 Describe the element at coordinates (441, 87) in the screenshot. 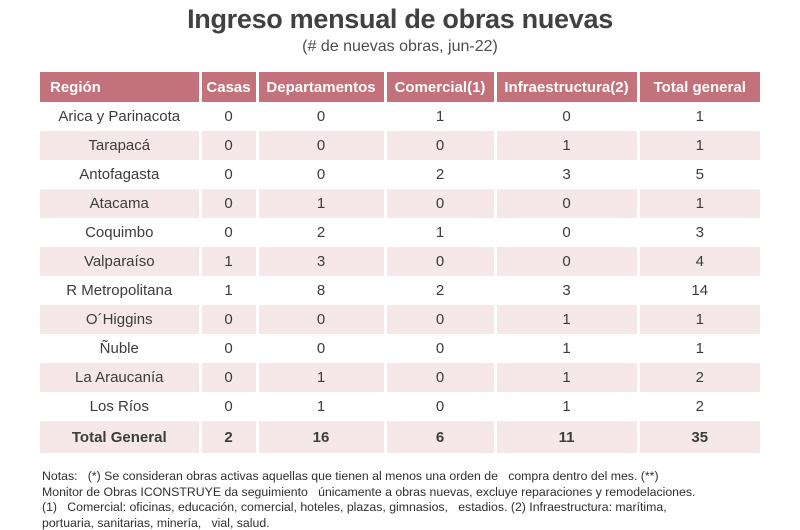

I see `column-header-comercial-1: Comercial(1)` at that location.